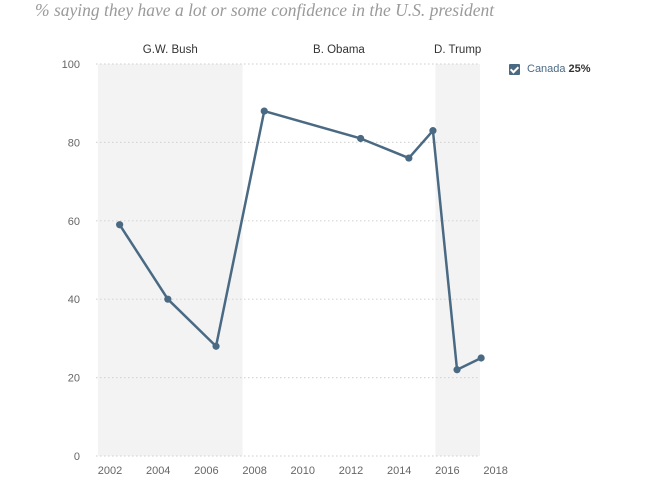 The width and height of the screenshot is (650, 485). What do you see at coordinates (399, 471) in the screenshot?
I see `x-tick-label: 2014` at bounding box center [399, 471].